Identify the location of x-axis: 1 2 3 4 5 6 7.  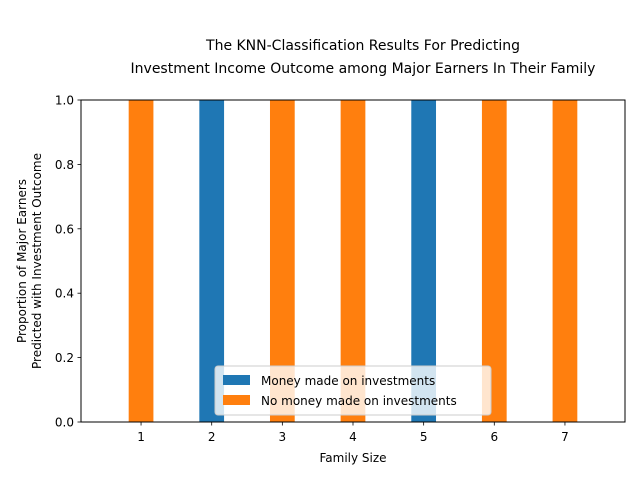
(353, 433).